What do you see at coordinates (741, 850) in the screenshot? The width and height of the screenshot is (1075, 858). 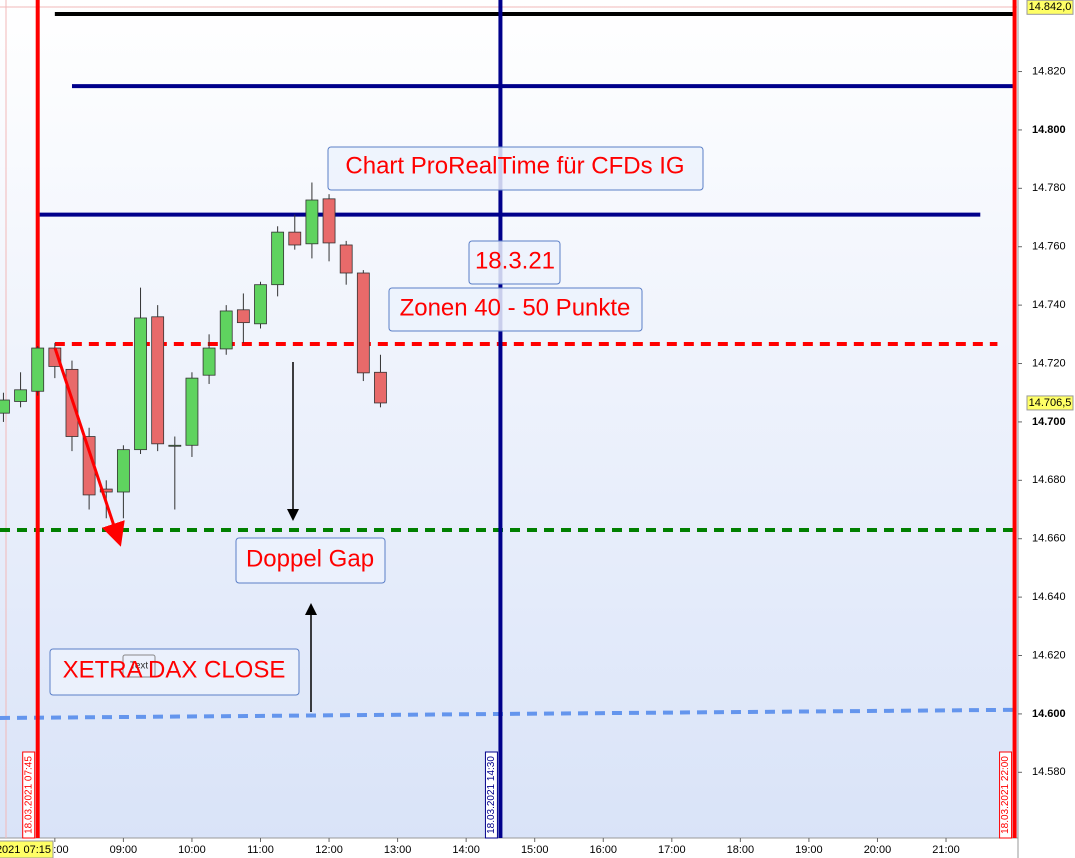 I see `x-tick-label: 18:00` at bounding box center [741, 850].